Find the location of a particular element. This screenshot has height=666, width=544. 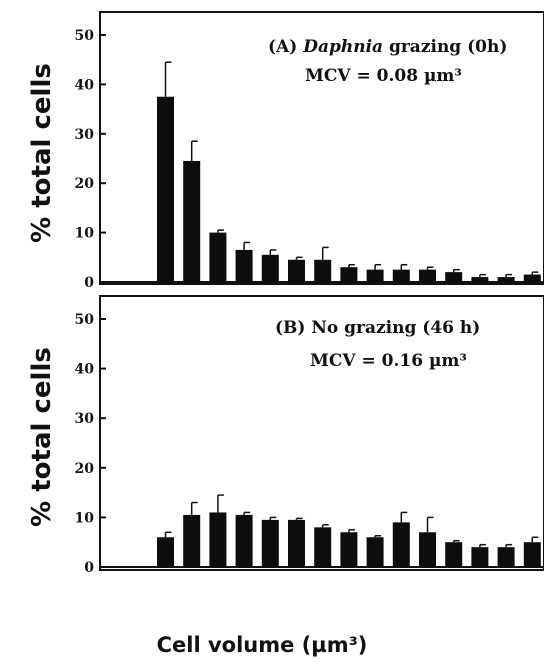

x-axis-label: Cell volume (µm³) is located at coordinates (262, 645).